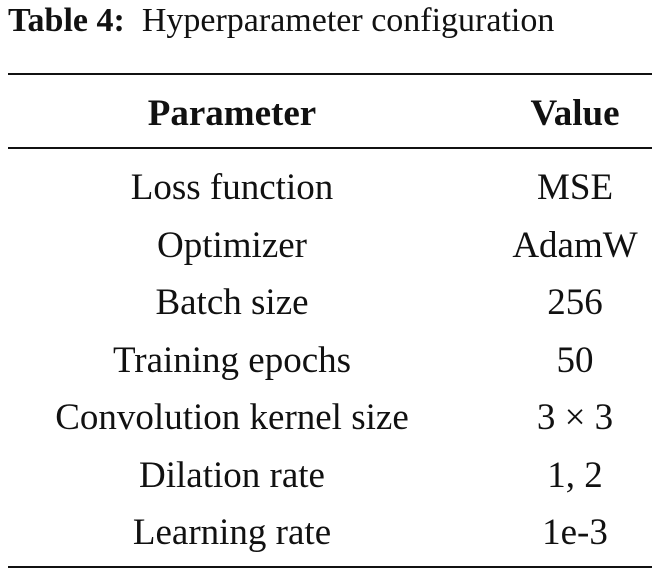  What do you see at coordinates (232, 113) in the screenshot?
I see `column-header: Parameter` at bounding box center [232, 113].